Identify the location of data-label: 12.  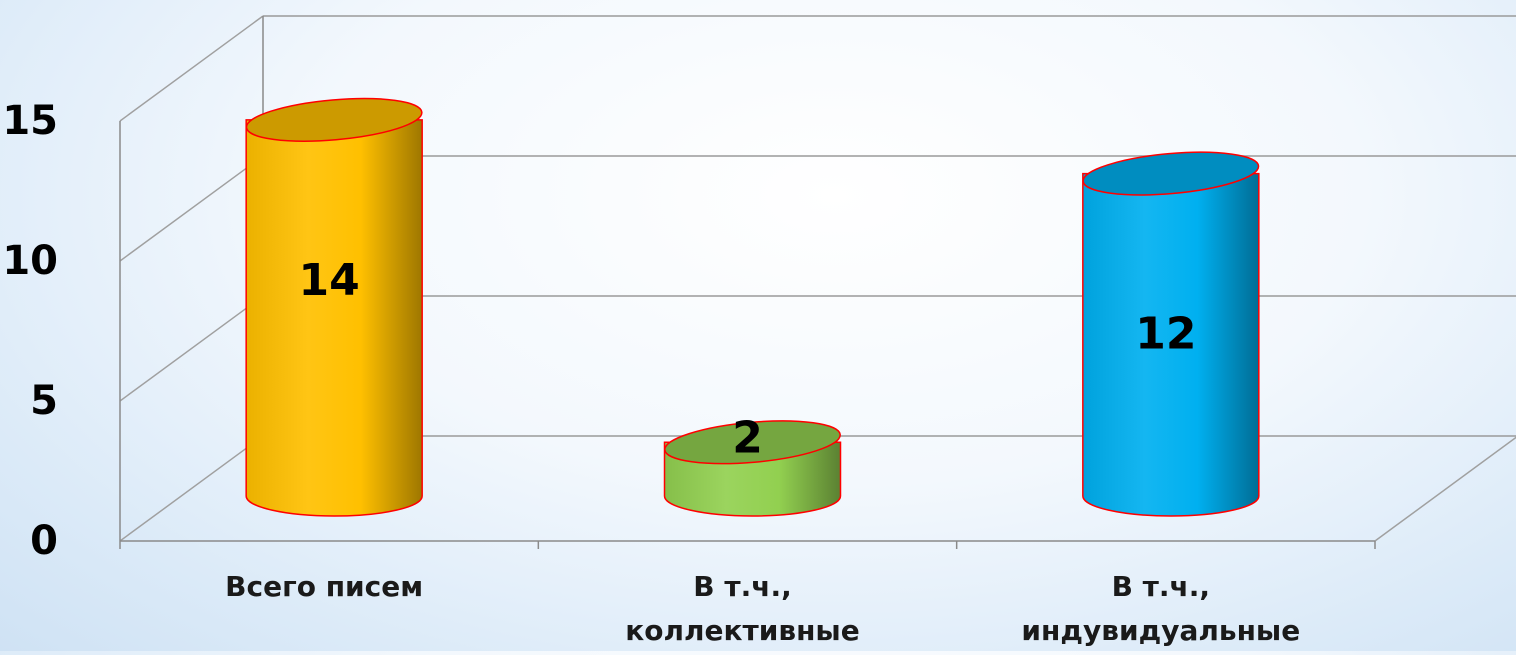
(1165, 334).